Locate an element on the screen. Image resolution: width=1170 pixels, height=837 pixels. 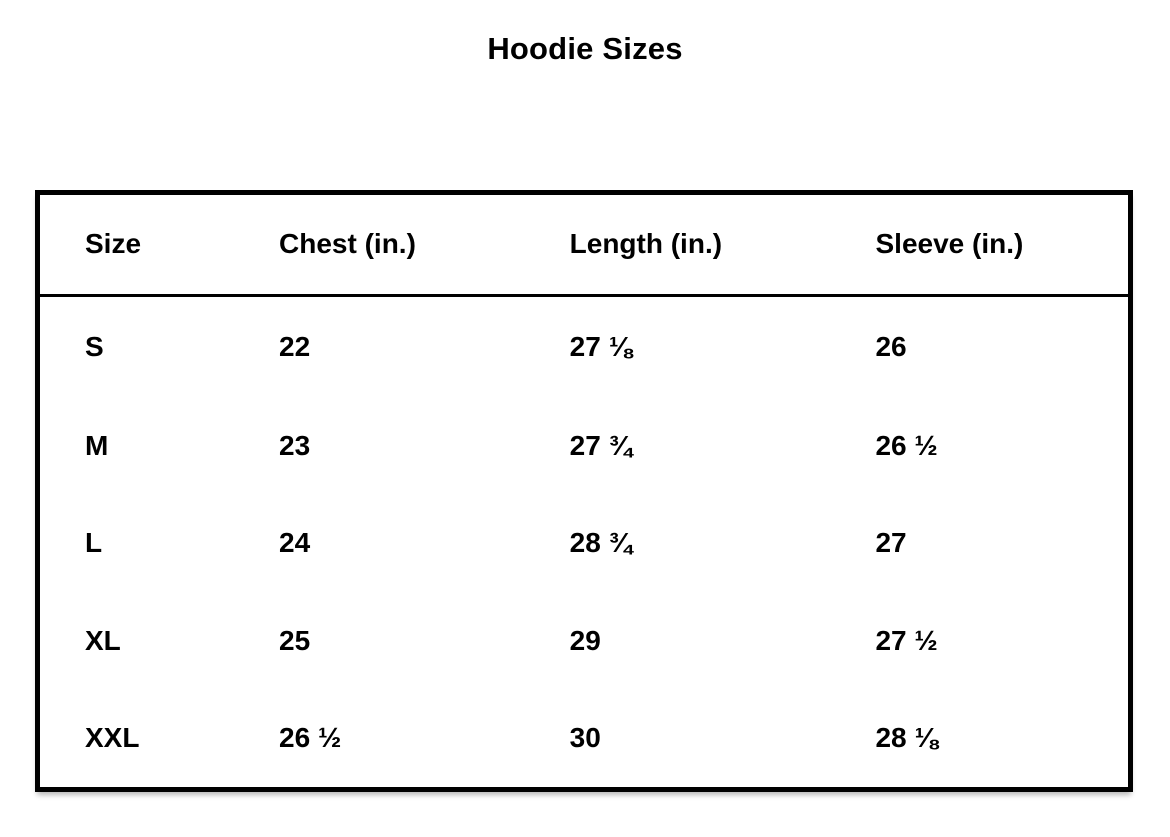
length-cell: 27 ⅛ is located at coordinates (600, 346).